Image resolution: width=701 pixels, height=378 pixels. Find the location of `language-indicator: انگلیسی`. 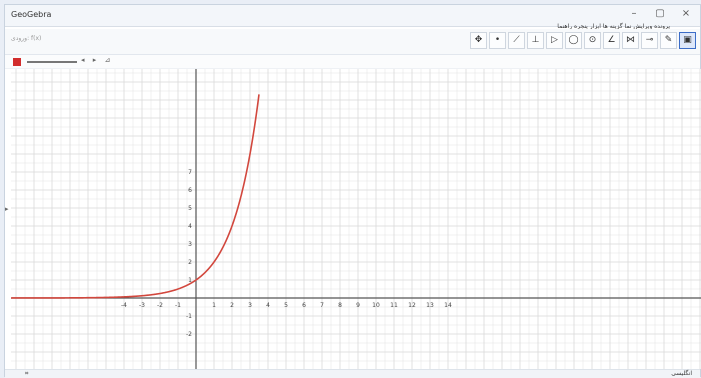

language-indicator: انگلیسی is located at coordinates (681, 373).